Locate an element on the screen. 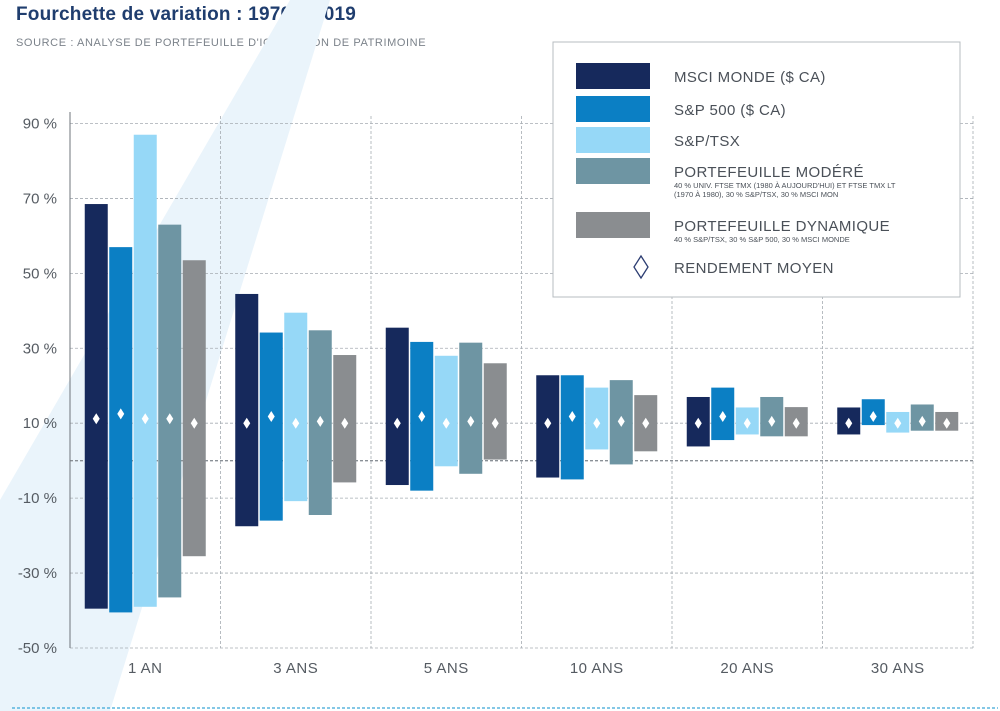  y-tick-label: 90 % is located at coordinates (40, 123).